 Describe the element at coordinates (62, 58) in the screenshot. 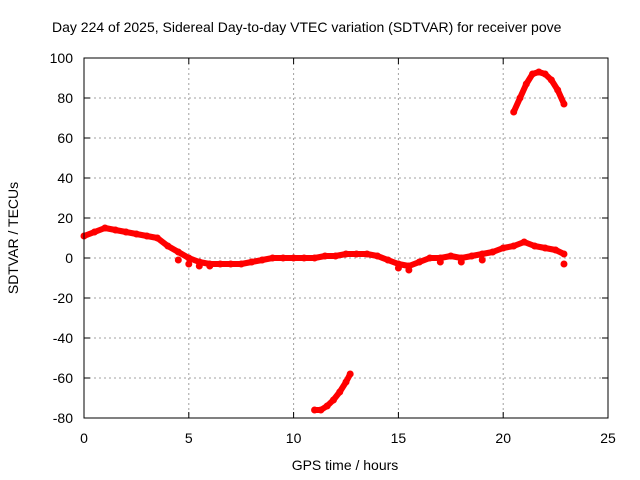

I see `y-tick-label: 100` at that location.